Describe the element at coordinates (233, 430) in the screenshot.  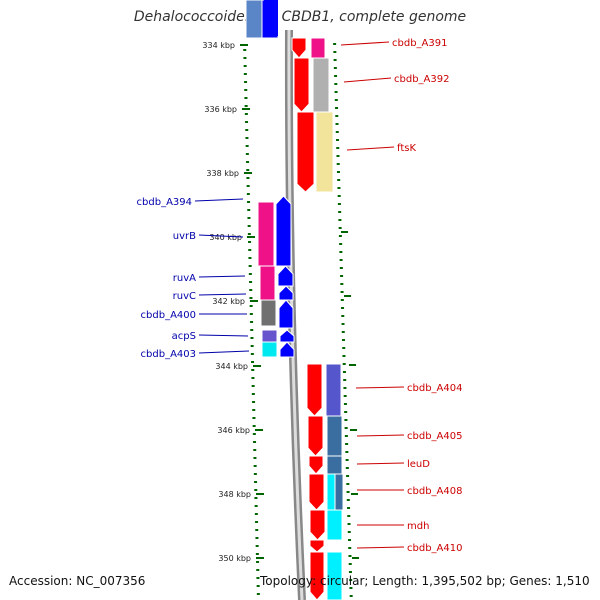
I see `kbp-label: 346 kbp` at that location.